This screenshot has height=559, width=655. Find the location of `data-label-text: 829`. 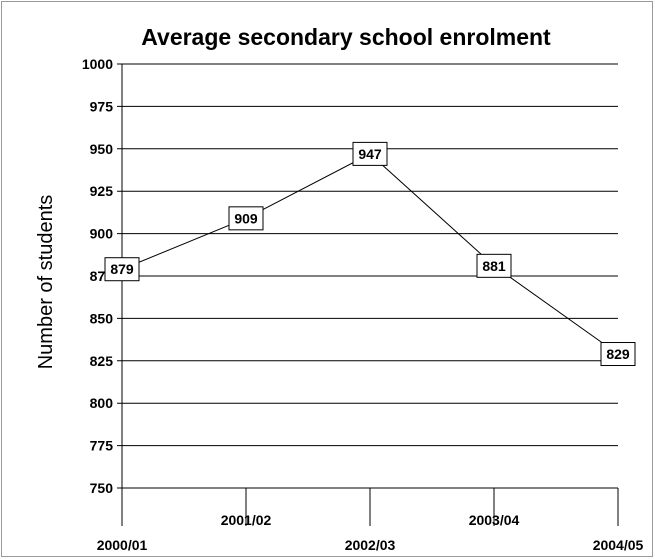

data-label-text: 829 is located at coordinates (618, 354).